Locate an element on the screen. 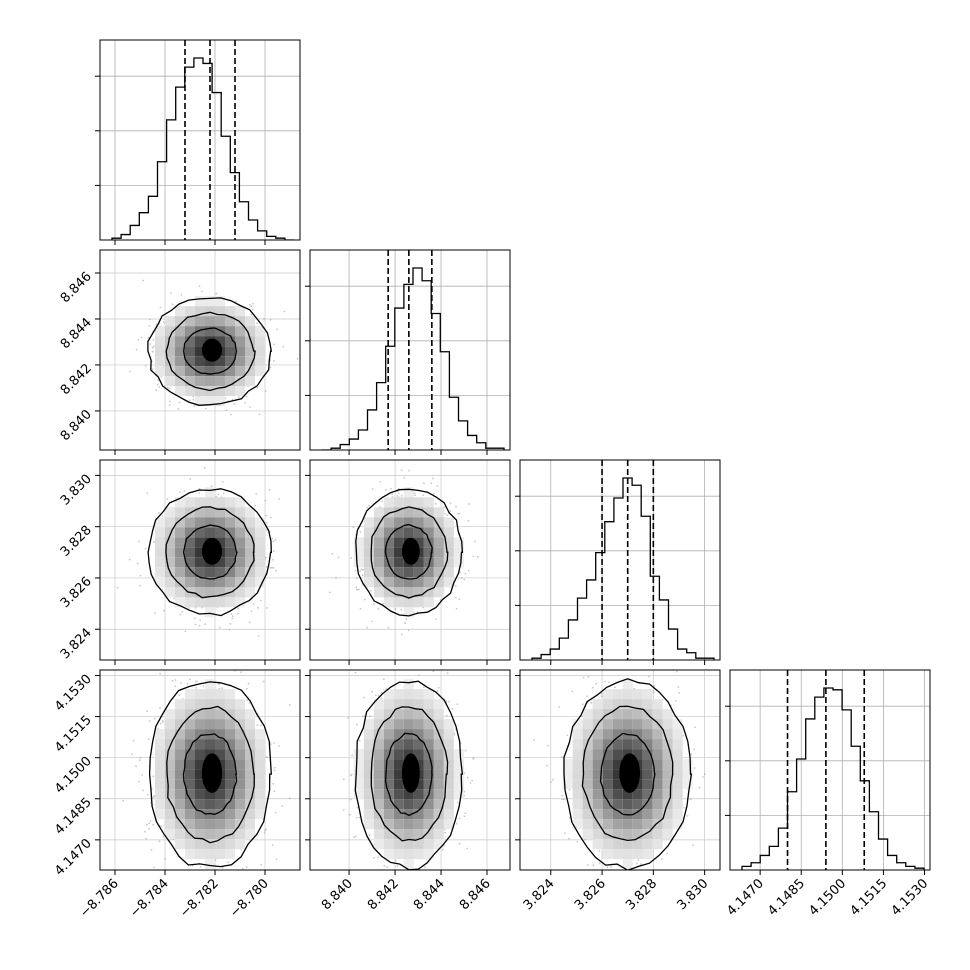  panel-frame is located at coordinates (200, 770).